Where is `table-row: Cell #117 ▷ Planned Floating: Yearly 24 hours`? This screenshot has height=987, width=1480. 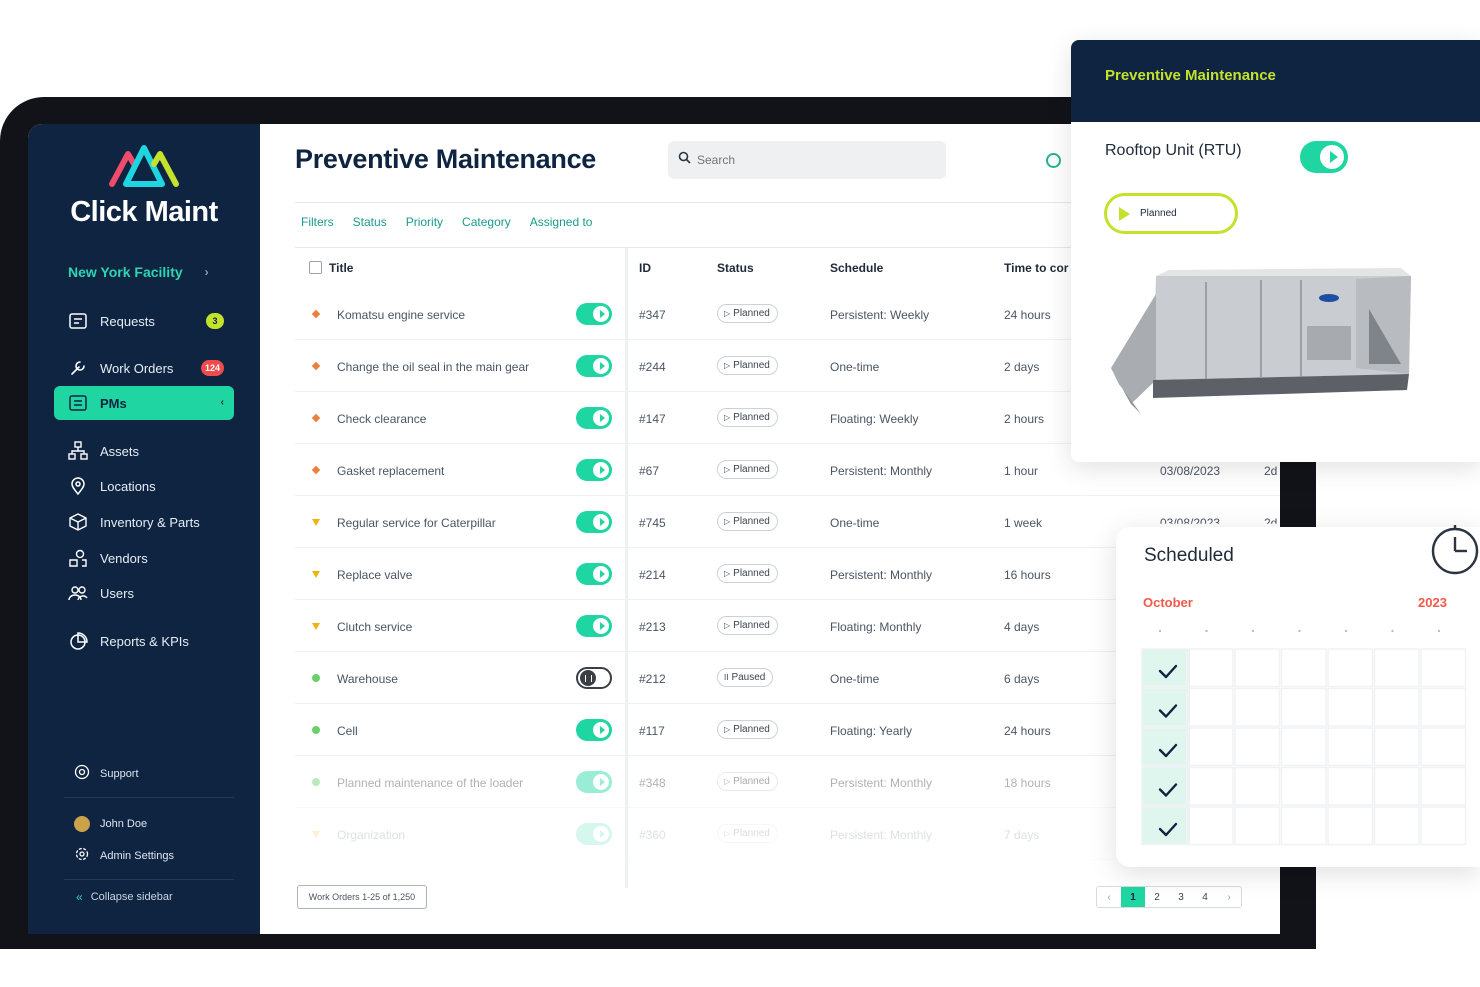
table-row: Cell #117 ▷ Planned Floating: Yearly 24 hours is located at coordinates (787, 730).